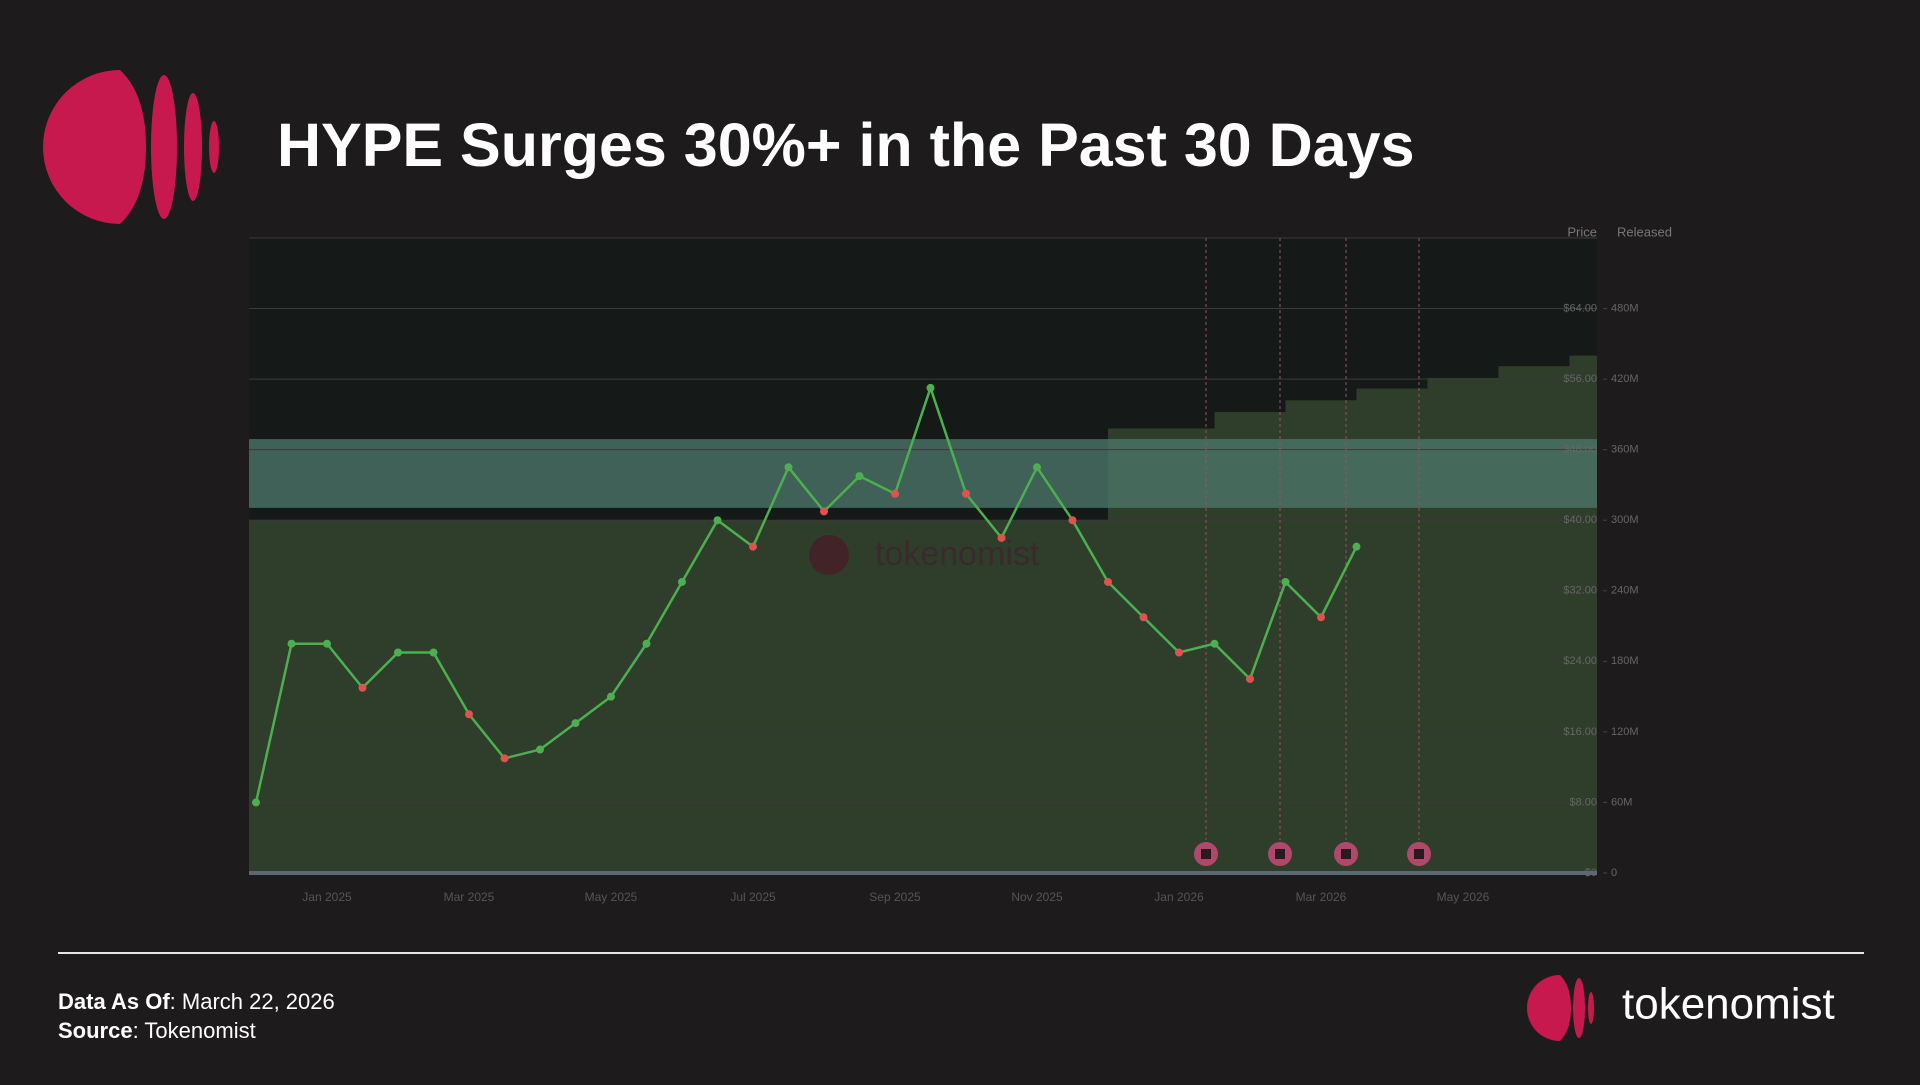  I want to click on y2-tick-label: 0, so click(1614, 873).